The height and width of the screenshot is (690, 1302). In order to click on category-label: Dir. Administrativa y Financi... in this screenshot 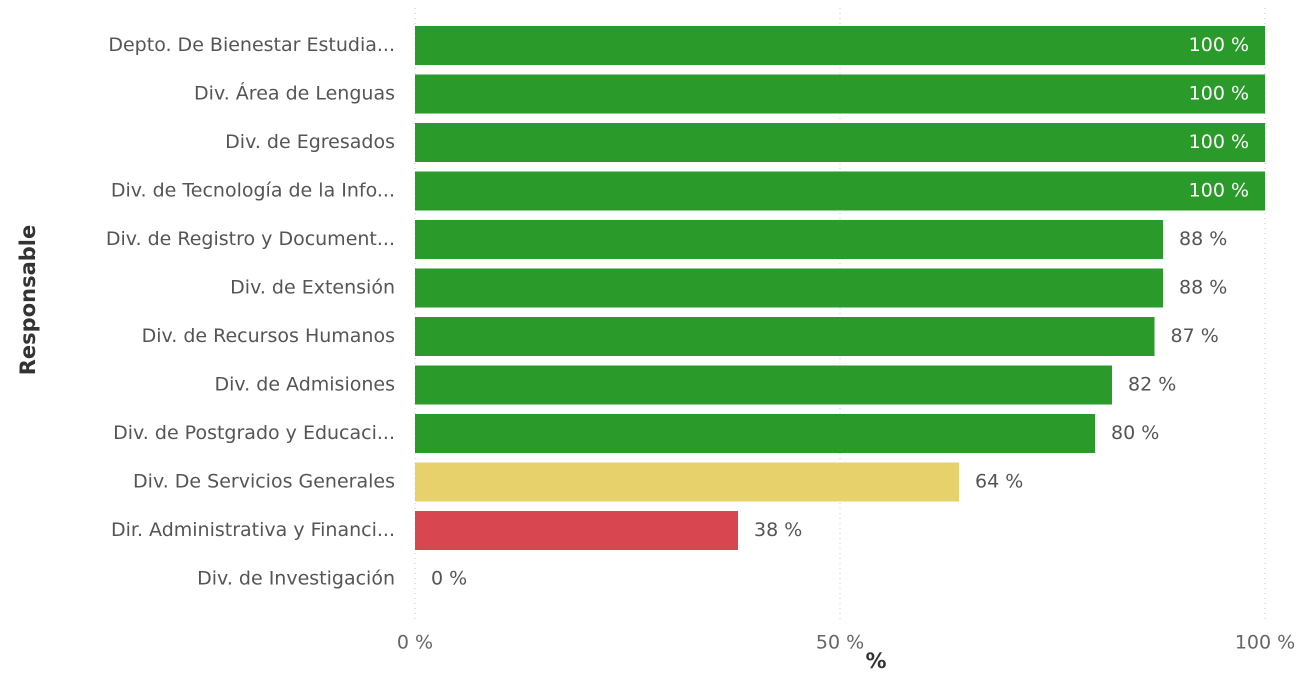, I will do `click(253, 530)`.